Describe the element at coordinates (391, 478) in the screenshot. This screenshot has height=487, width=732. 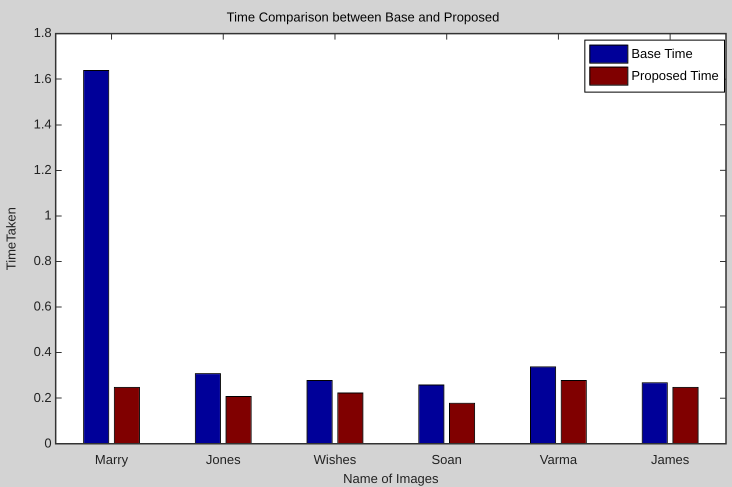
I see `x-axis-title: Name of Images` at that location.